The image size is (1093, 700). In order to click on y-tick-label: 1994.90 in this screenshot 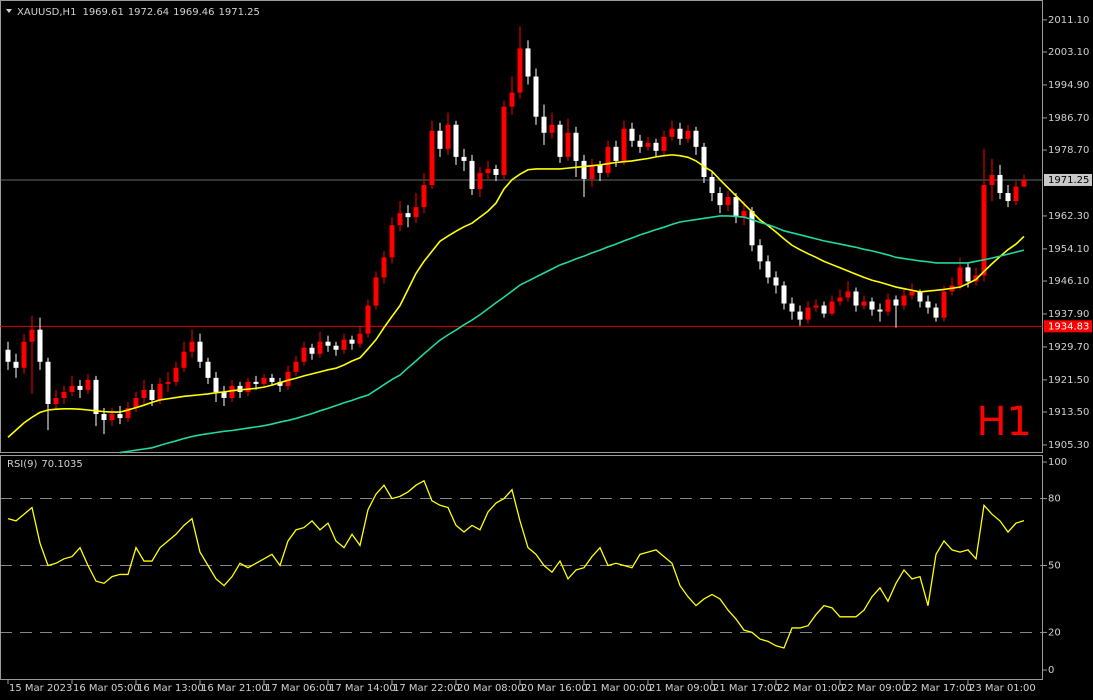, I will do `click(1068, 85)`.